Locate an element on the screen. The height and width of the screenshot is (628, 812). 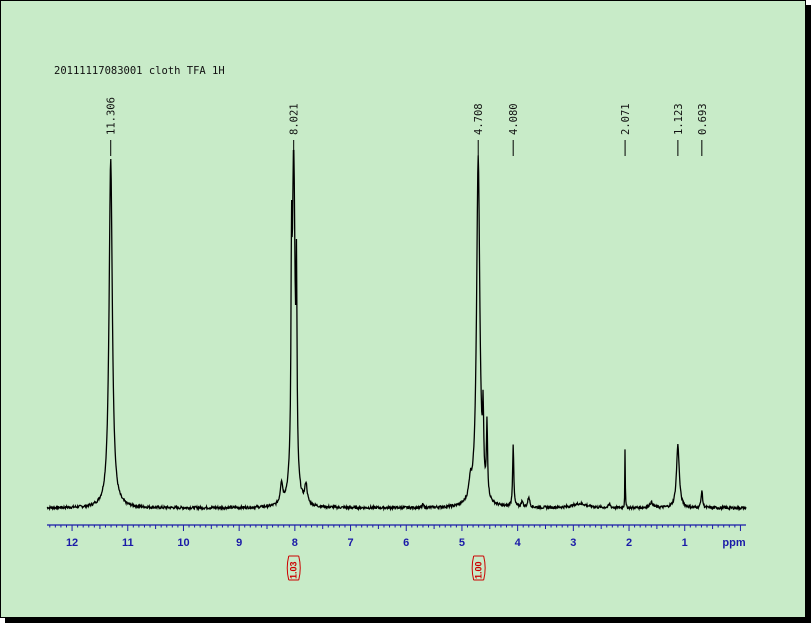
x-tick-label: 10 is located at coordinates (183, 543).